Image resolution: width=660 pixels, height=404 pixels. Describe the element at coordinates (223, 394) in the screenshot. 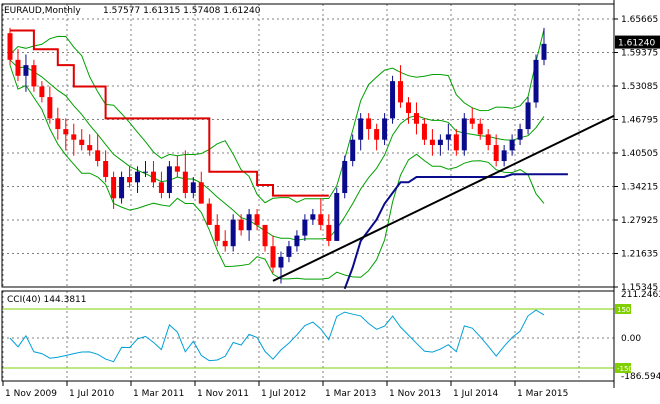

I see `time-tick-label: 1 Nov 2011` at that location.